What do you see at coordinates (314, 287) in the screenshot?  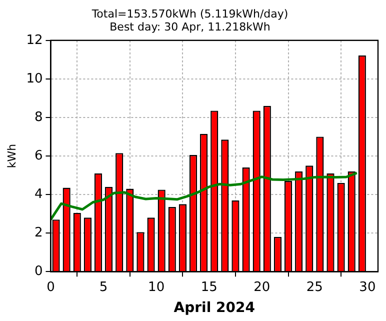 I see `x-tick-label: 25` at bounding box center [314, 287].